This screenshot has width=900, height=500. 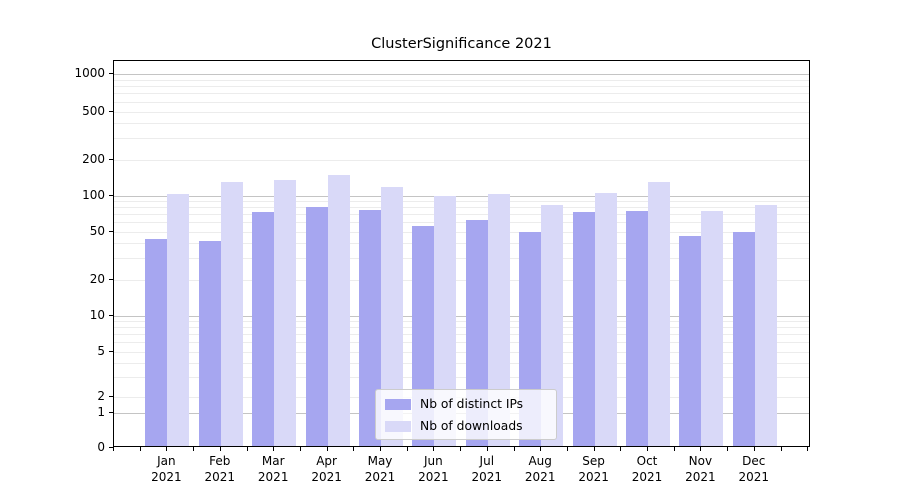 I want to click on y-axis-tick-label: 5, so click(x=101, y=350).